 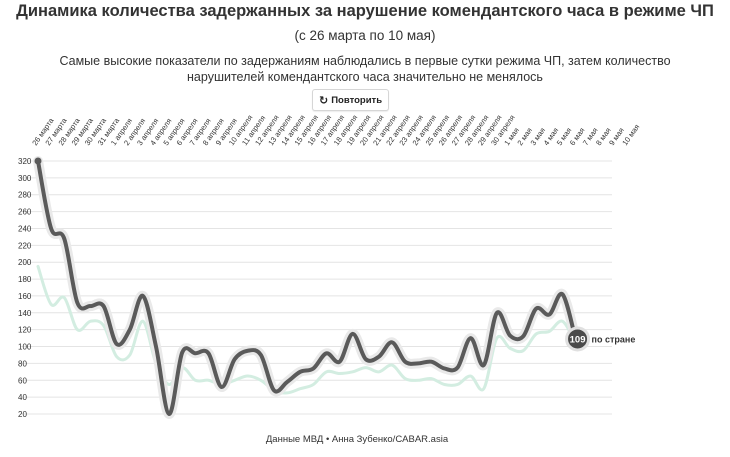 What do you see at coordinates (357, 439) in the screenshot?
I see `source-credit: Данные МВД • Анна Зубенко/CABAR.asia` at bounding box center [357, 439].